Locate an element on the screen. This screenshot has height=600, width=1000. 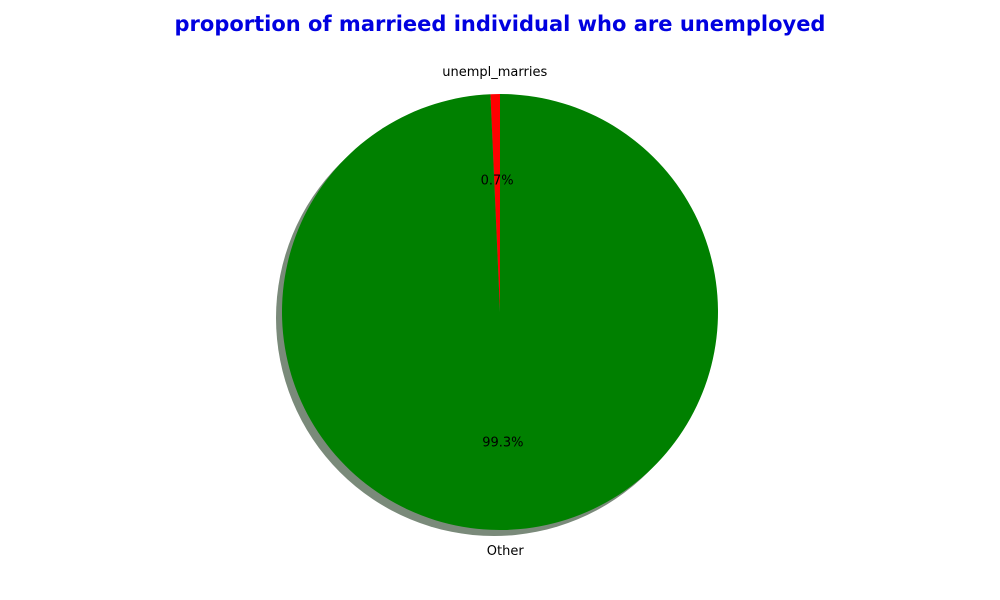
pie-labels: 0.7% unempl_marries 99.3% Other is located at coordinates (494, 312).